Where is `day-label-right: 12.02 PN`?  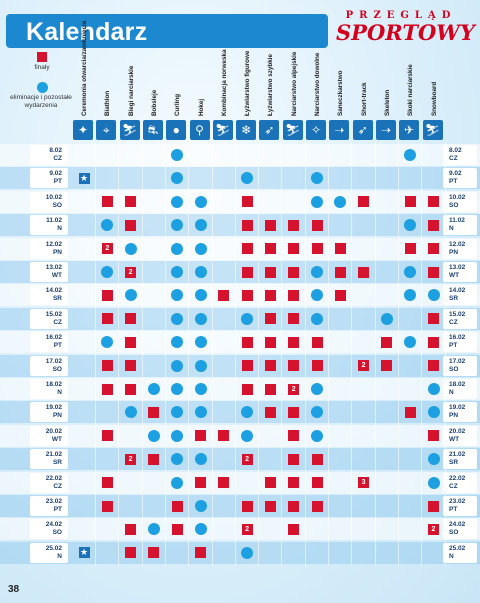 day-label-right: 12.02 PN is located at coordinates (460, 248).